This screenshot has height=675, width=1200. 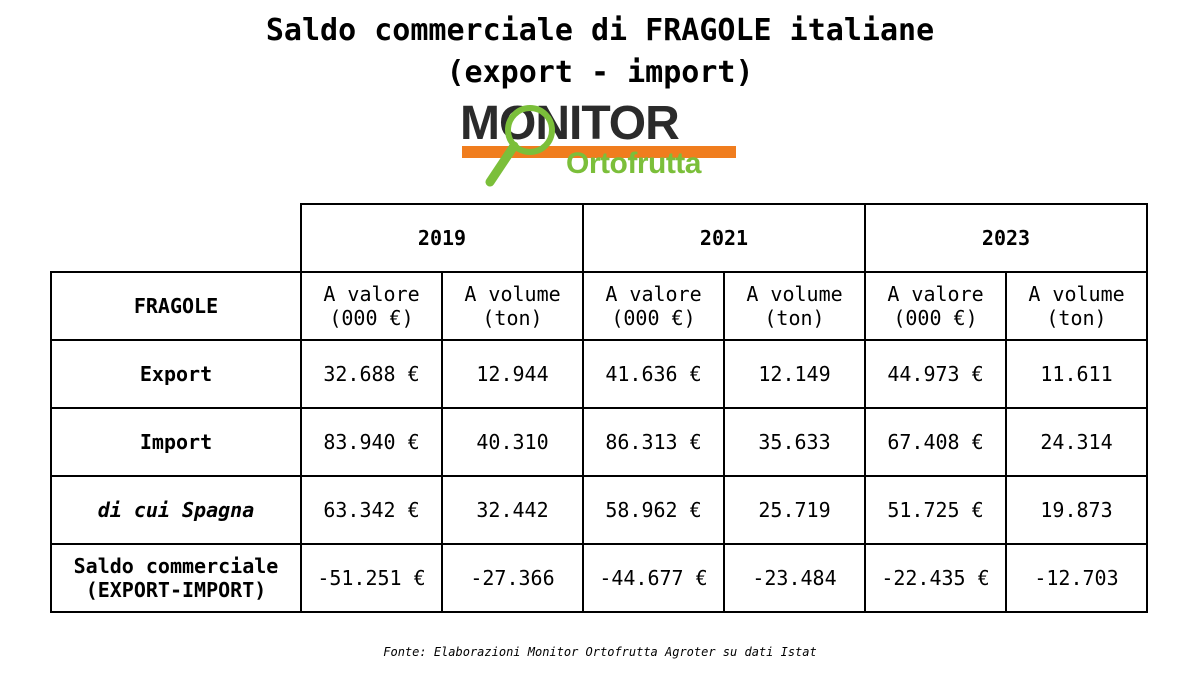 What do you see at coordinates (935, 578) in the screenshot?
I see `table-cell: -22.435 €` at bounding box center [935, 578].